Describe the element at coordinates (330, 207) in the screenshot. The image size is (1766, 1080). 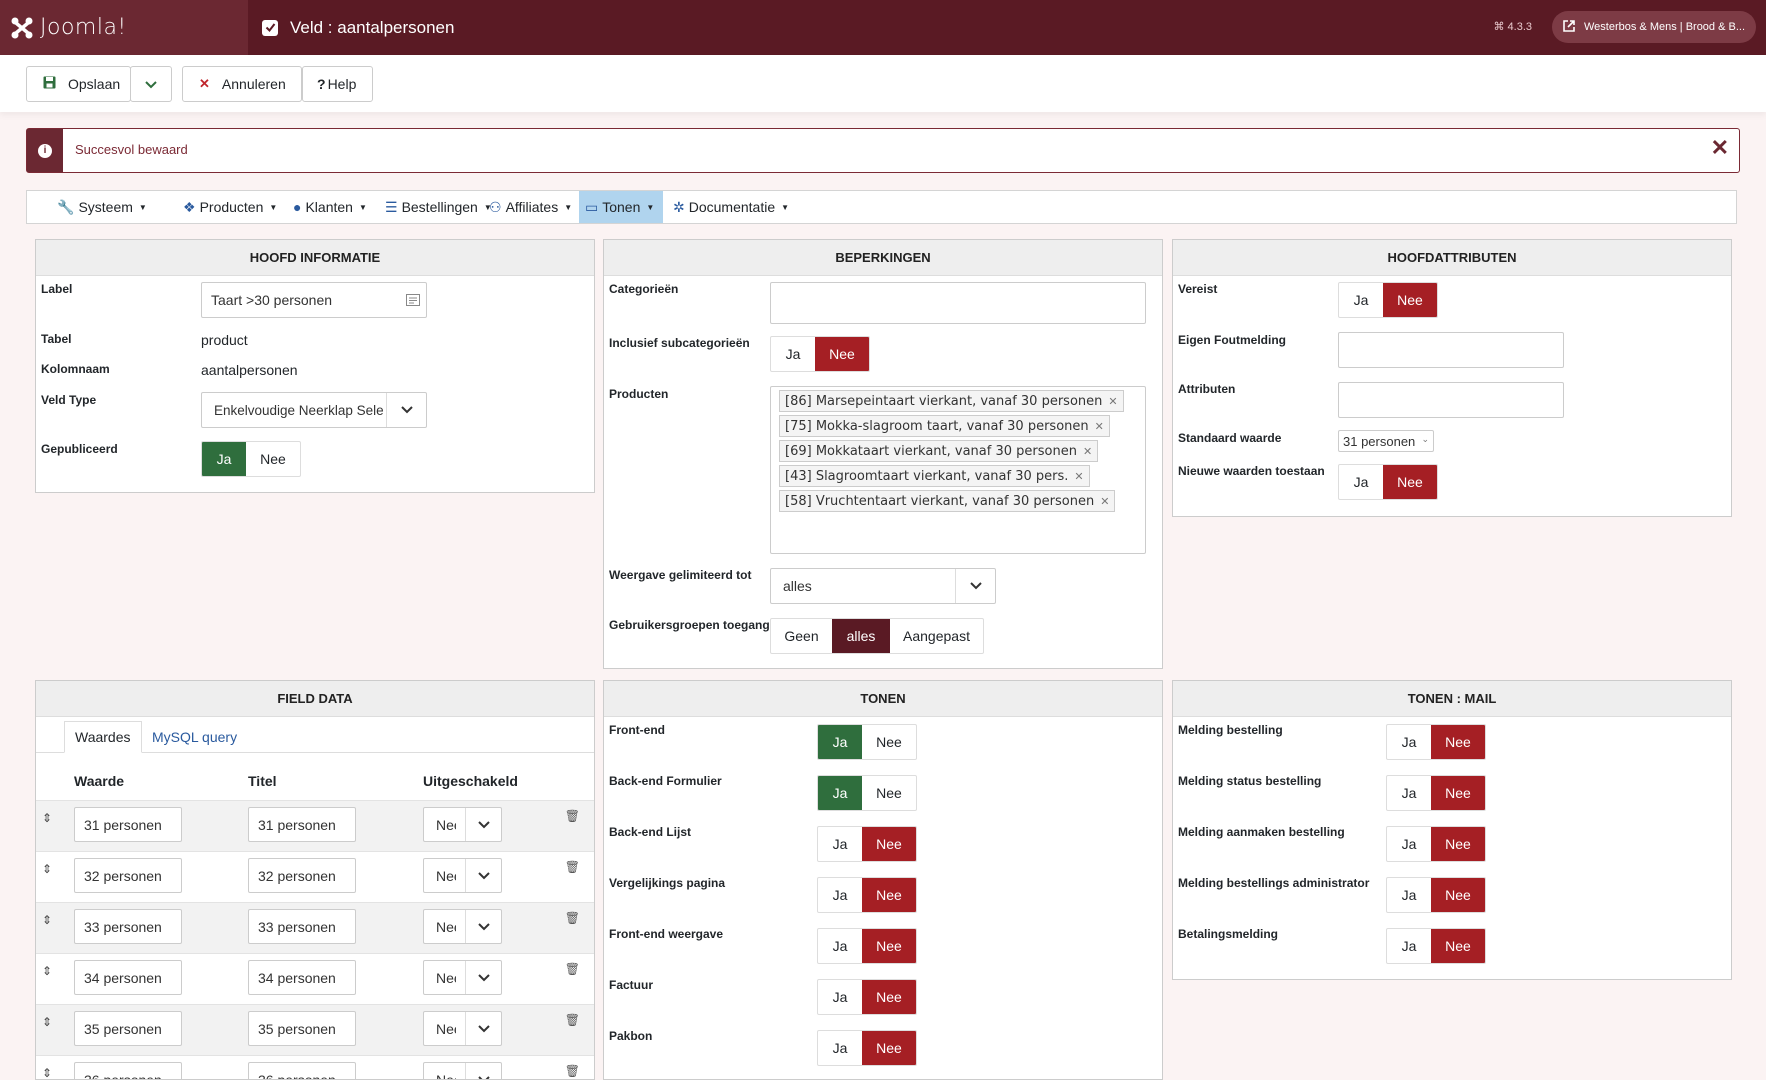
I see `menu-klanten: ● Klanten ▼` at that location.